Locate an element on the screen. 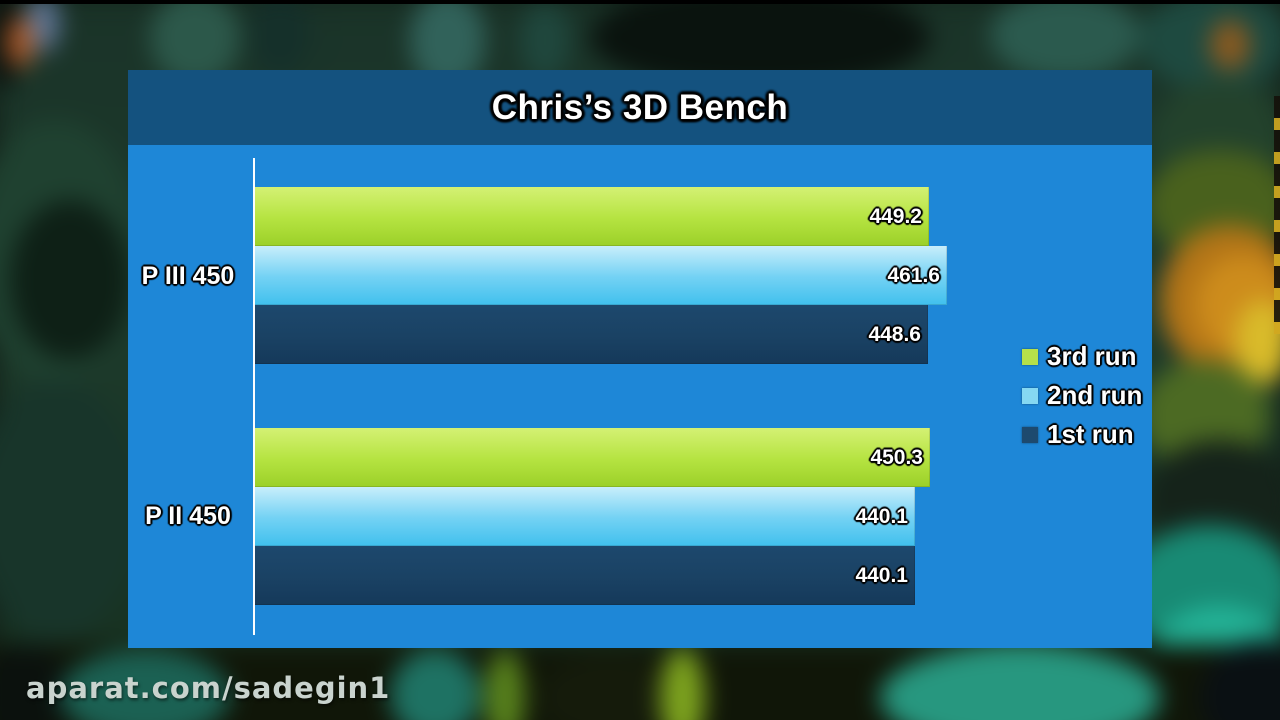 Image resolution: width=1280 pixels, height=720 pixels. legend-label: 3rd run is located at coordinates (1092, 356).